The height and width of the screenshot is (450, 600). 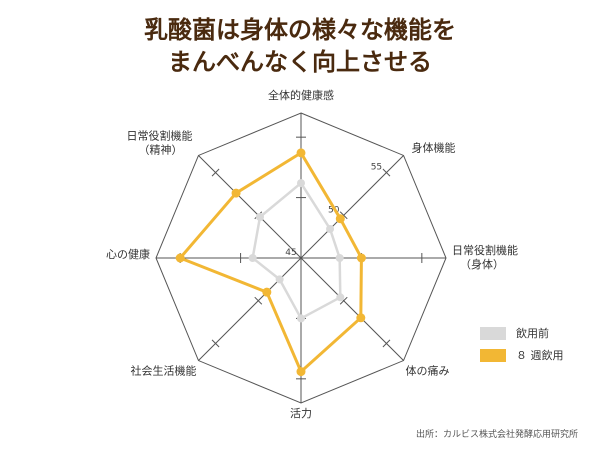 I want to click on axis-label-line: （精神）, so click(x=160, y=149).